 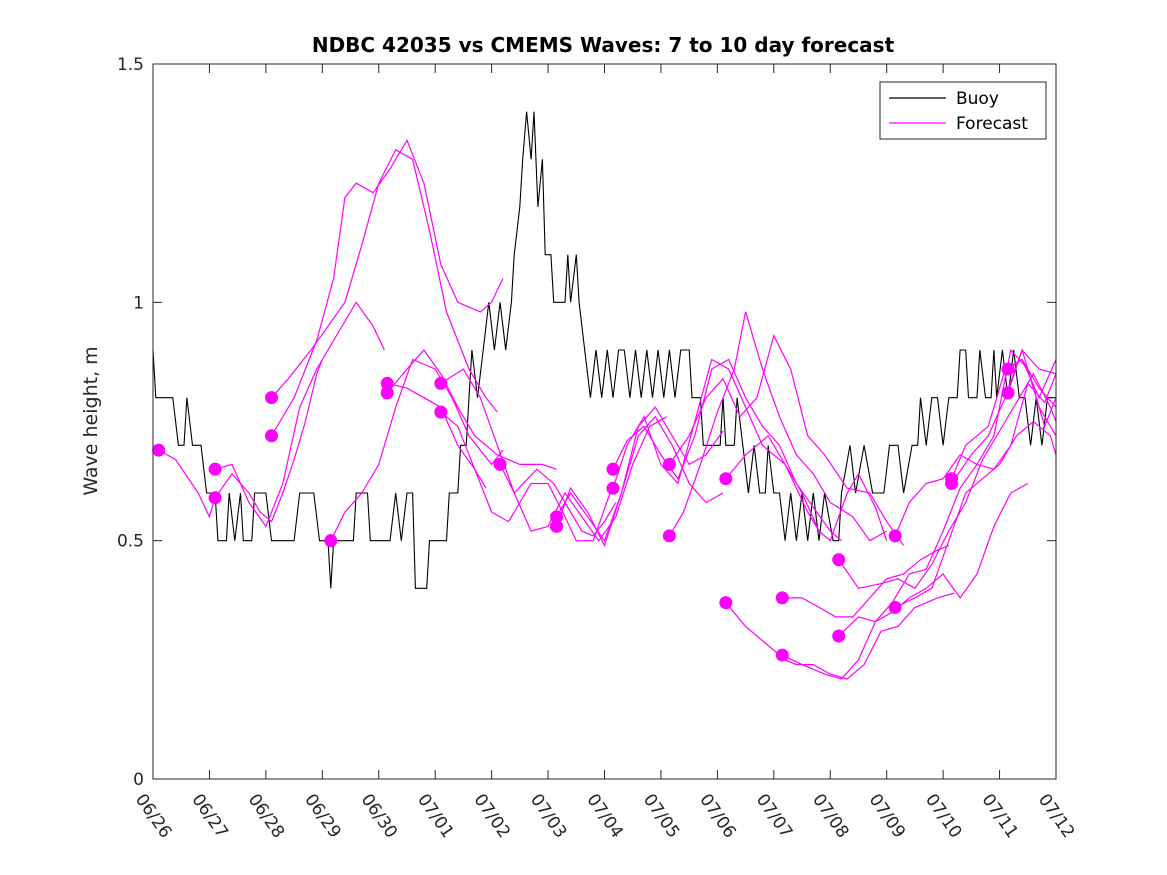 I want to click on y-tick-label: 0, so click(x=138, y=780).